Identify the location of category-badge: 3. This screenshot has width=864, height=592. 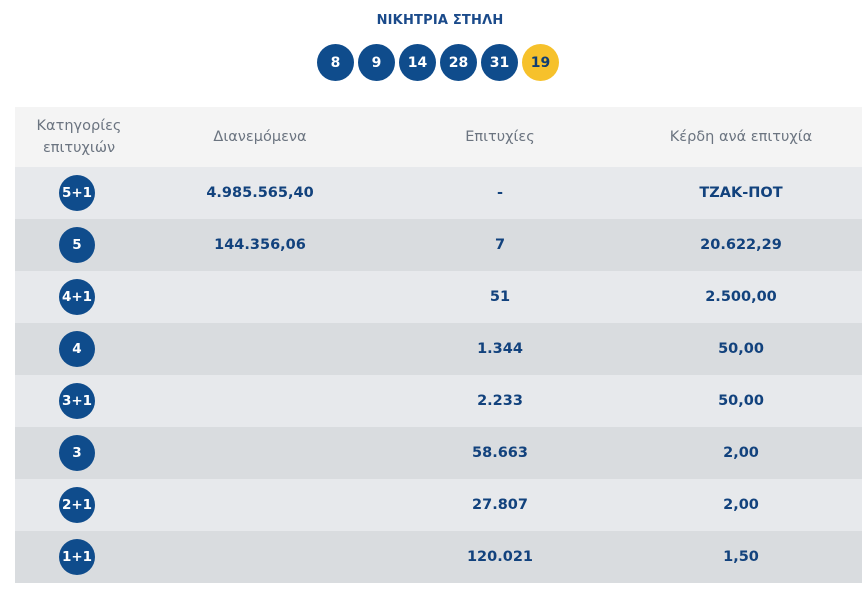
(77, 453).